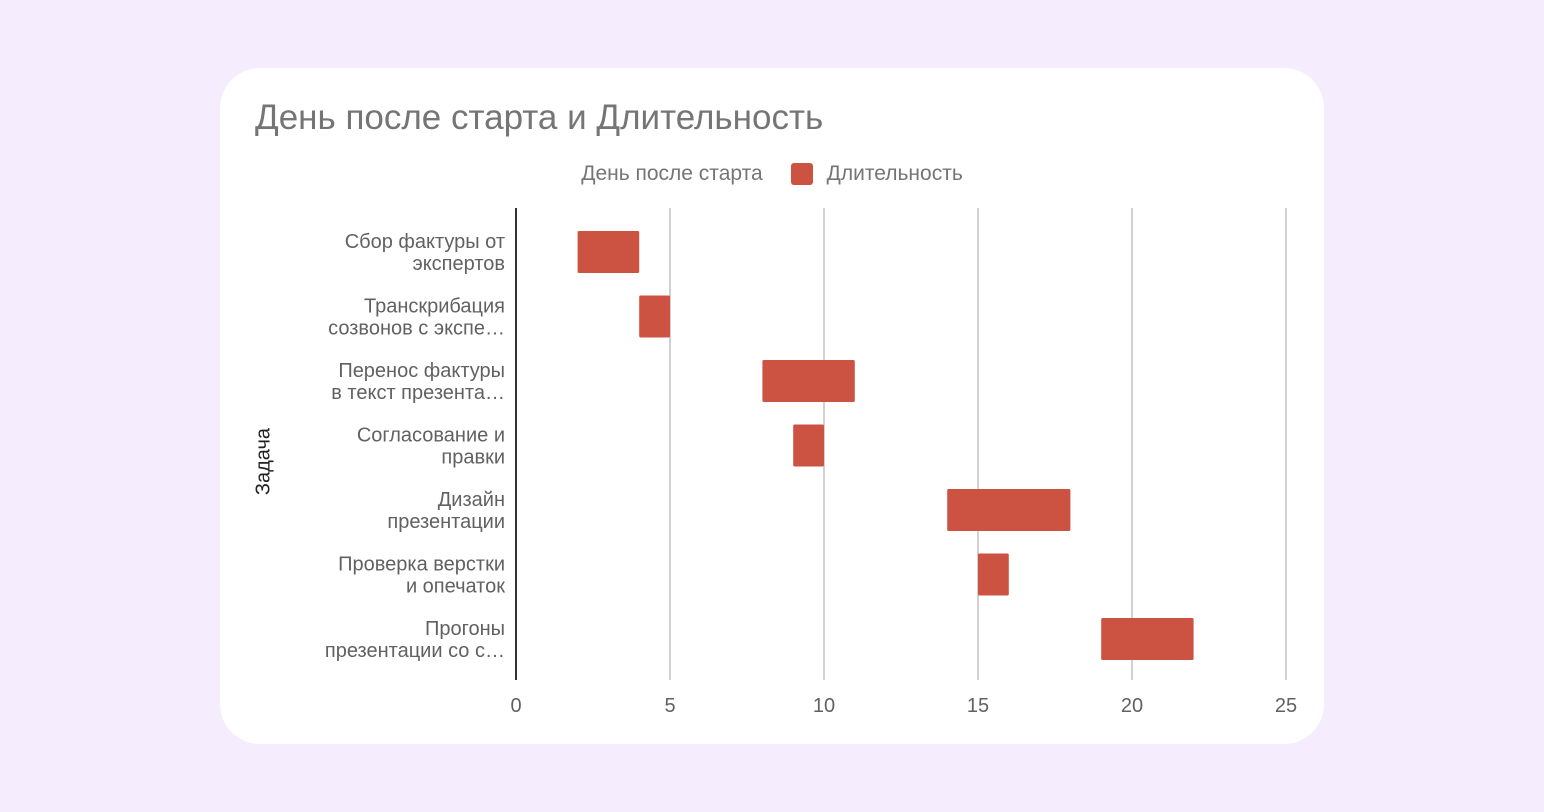 The image size is (1544, 812). Describe the element at coordinates (515, 706) in the screenshot. I see `x-tick-label-0: 0` at that location.